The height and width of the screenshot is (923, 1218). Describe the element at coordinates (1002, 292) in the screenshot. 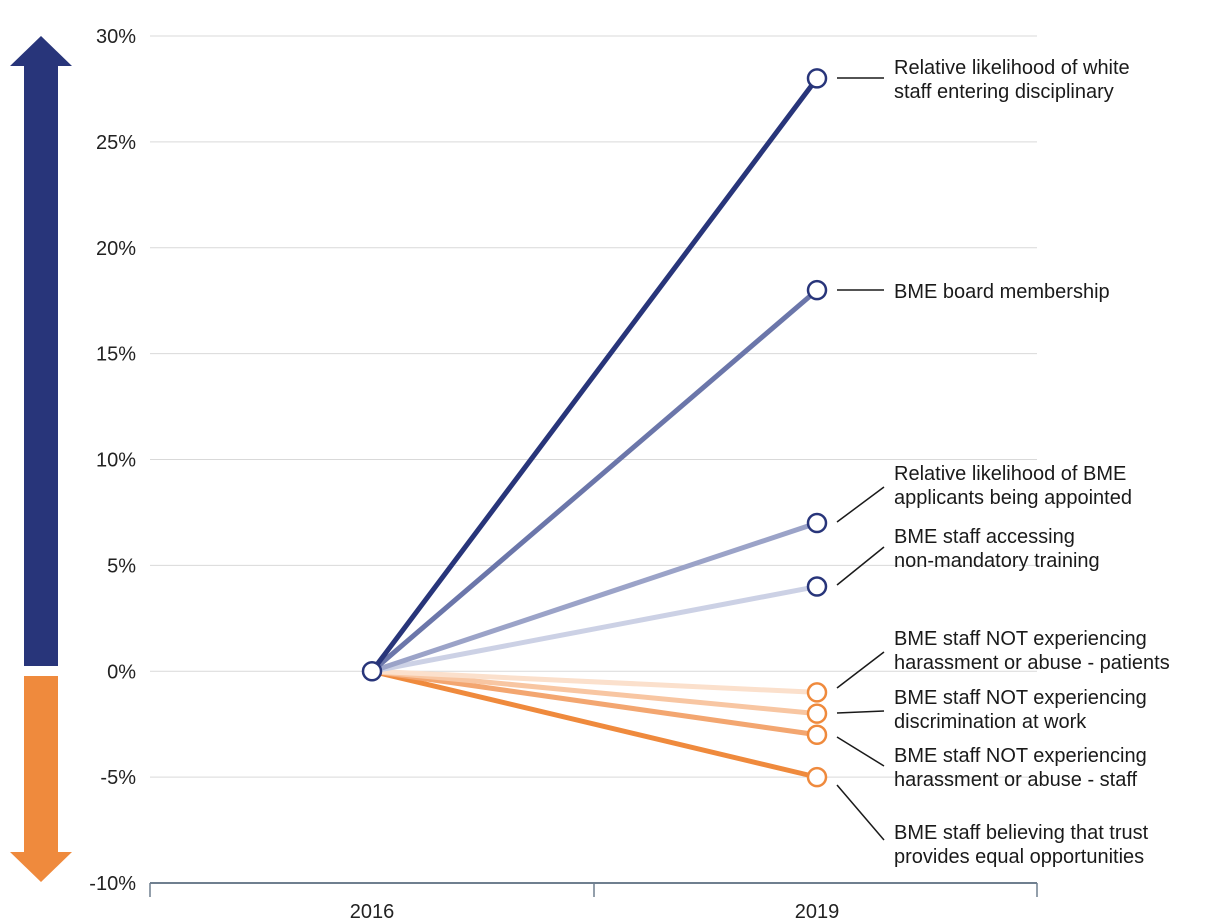

I see `series-label: BME board membership` at that location.